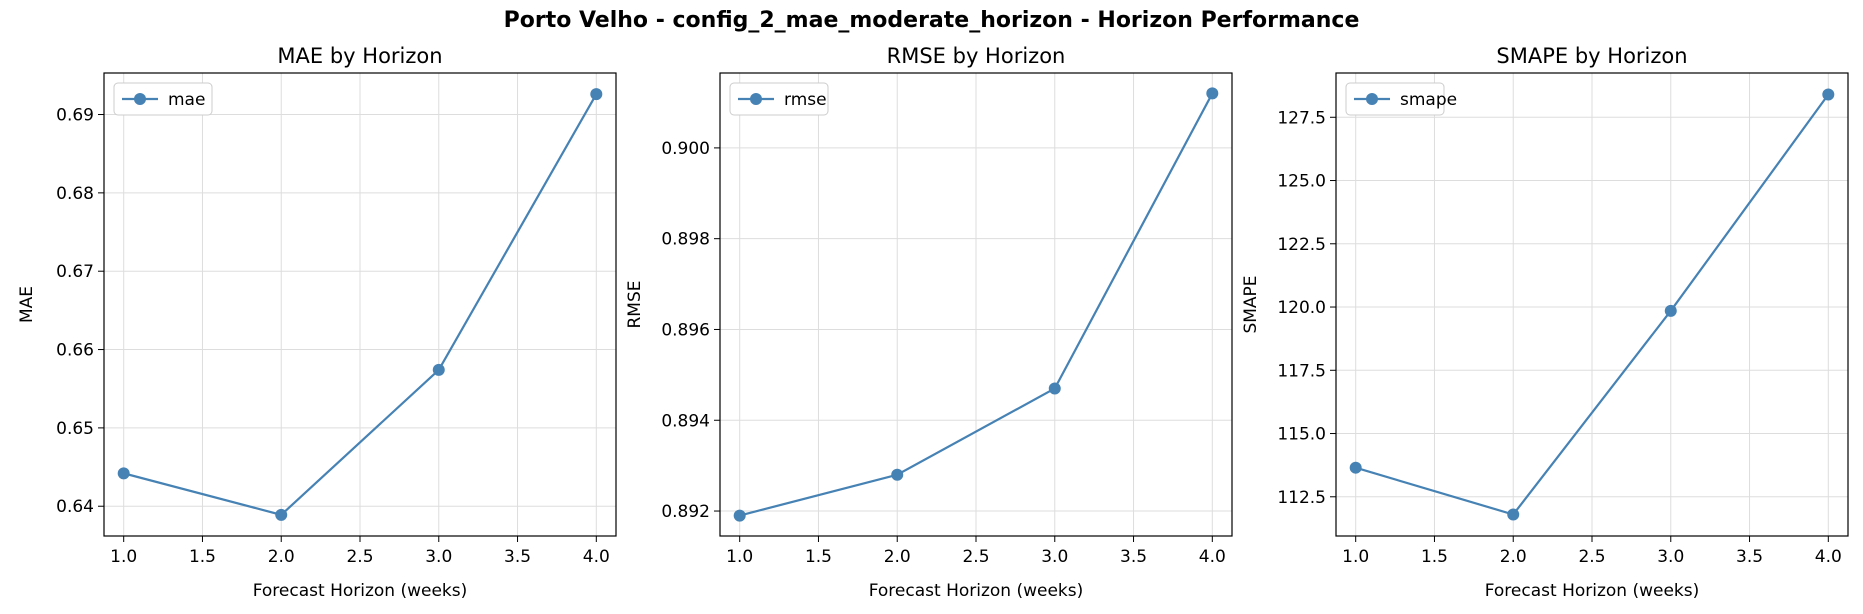 This screenshot has width=1863, height=614. Describe the element at coordinates (685, 149) in the screenshot. I see `y-tick-label: 0.900` at that location.